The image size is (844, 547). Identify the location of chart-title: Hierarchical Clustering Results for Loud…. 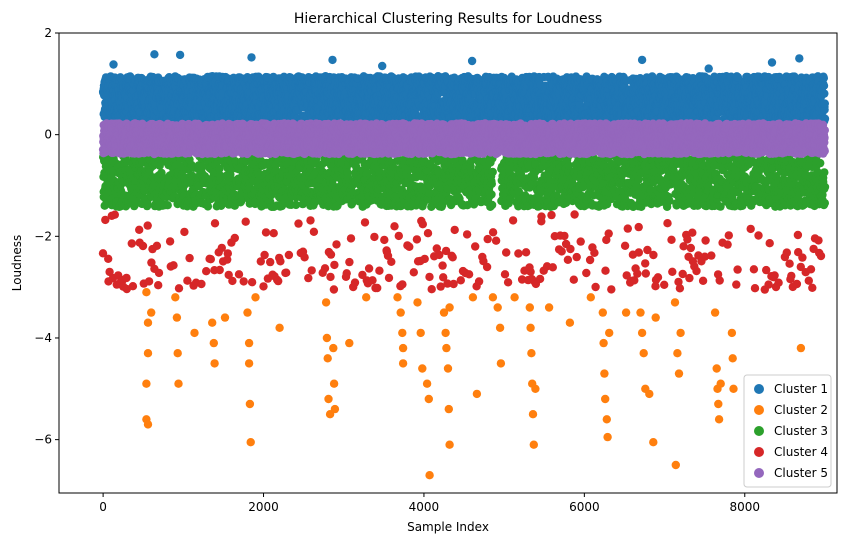
(448, 19).